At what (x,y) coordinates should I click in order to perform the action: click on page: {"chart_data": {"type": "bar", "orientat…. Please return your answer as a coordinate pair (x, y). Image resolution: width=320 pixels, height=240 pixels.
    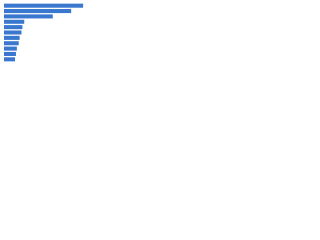
    Looking at the image, I should click on (50, 35).